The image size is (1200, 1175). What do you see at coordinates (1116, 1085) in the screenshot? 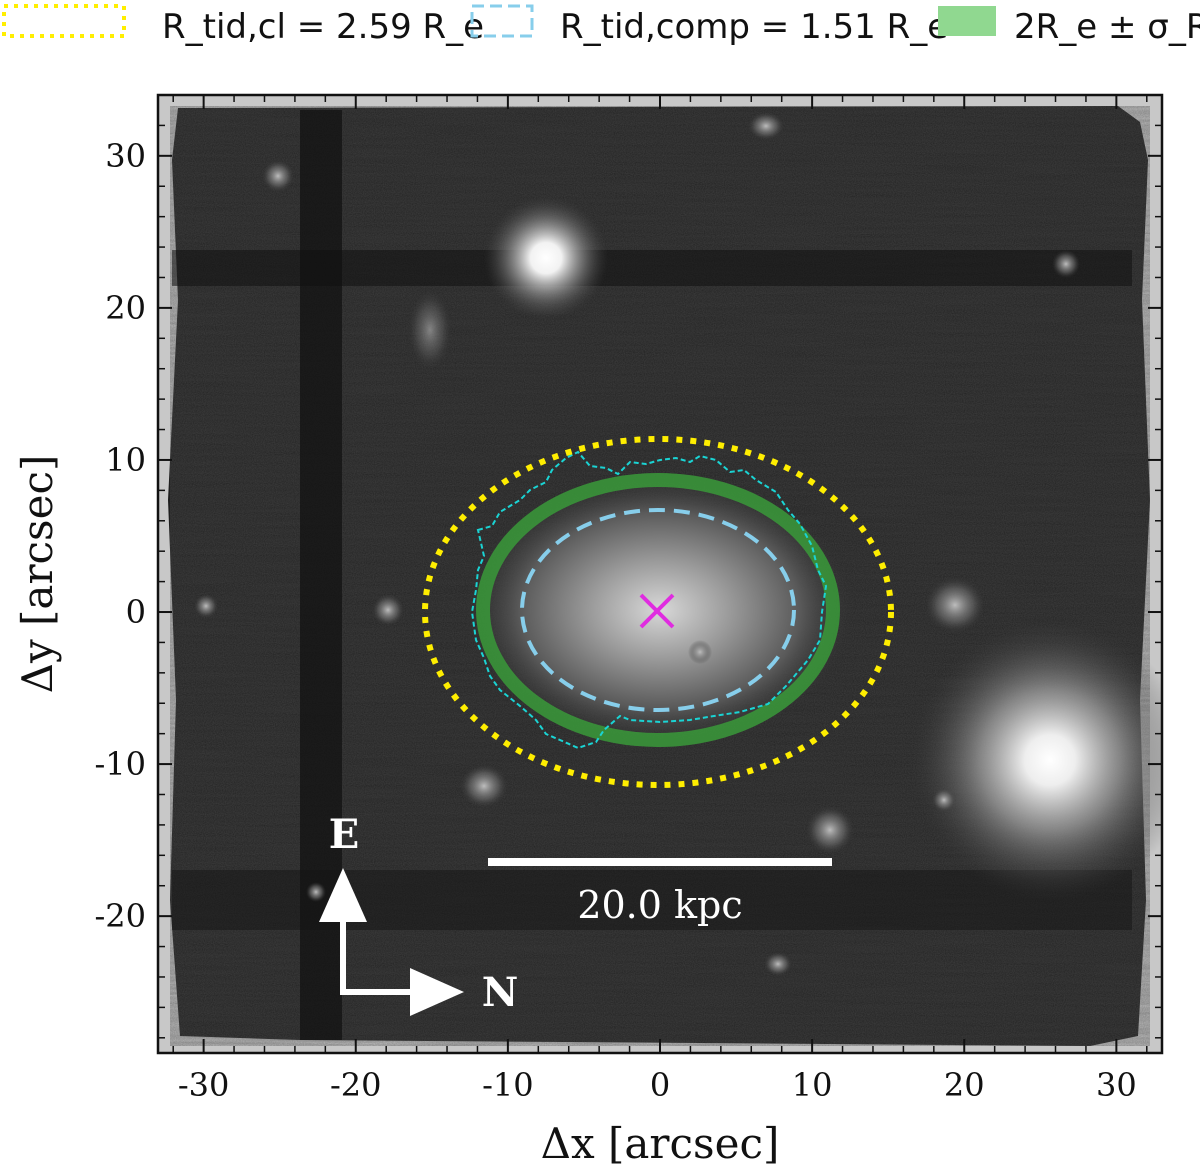
I see `x-tick-label: 30` at bounding box center [1116, 1085].